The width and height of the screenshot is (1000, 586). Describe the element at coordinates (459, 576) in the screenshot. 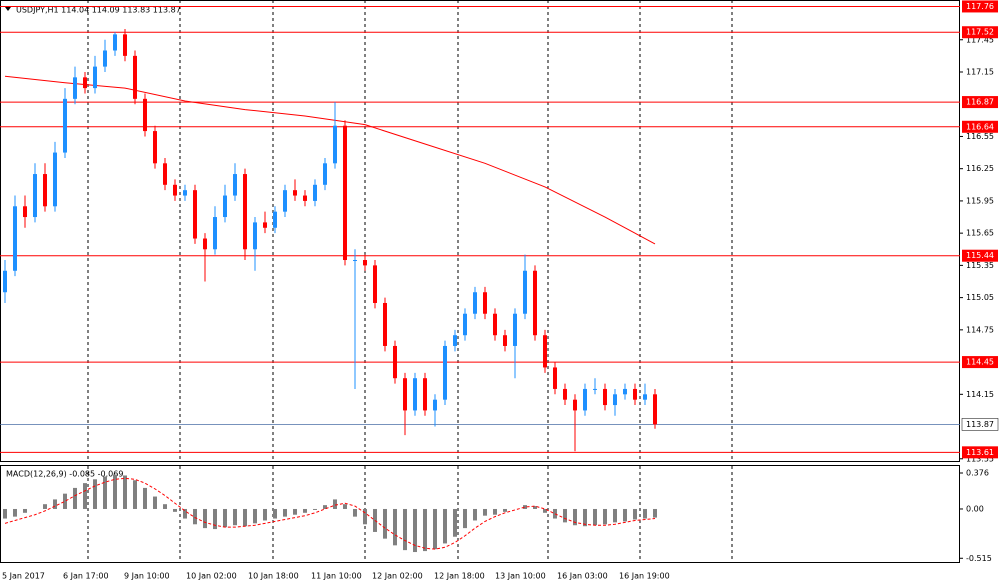

I see `x-tick-label: 12 Jan 18:00` at that location.